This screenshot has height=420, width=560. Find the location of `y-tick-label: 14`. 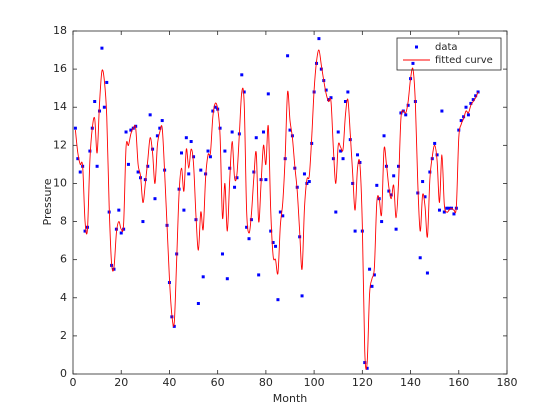

y-tick-label: 14 is located at coordinates (60, 106).